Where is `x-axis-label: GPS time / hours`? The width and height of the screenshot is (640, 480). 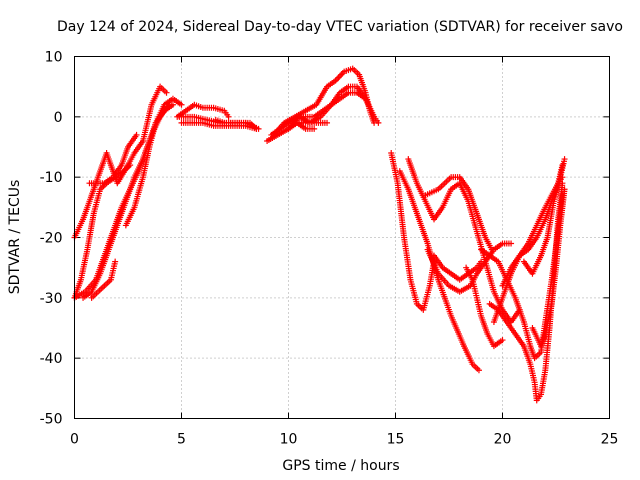 x-axis-label: GPS time / hours is located at coordinates (340, 466).